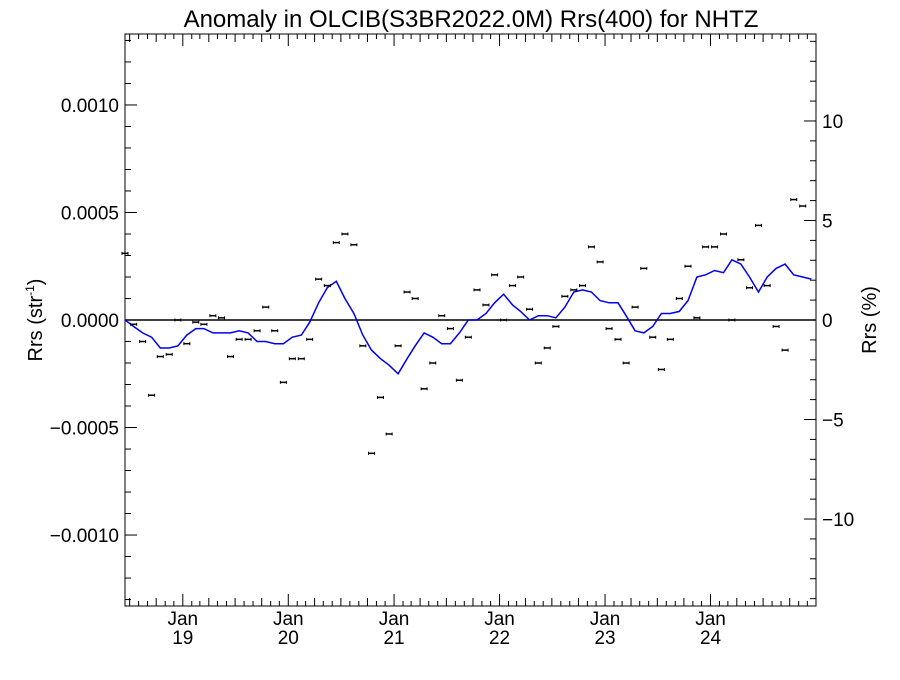 The height and width of the screenshot is (680, 900). What do you see at coordinates (711, 638) in the screenshot?
I see `x-tick-label-year: 24` at bounding box center [711, 638].